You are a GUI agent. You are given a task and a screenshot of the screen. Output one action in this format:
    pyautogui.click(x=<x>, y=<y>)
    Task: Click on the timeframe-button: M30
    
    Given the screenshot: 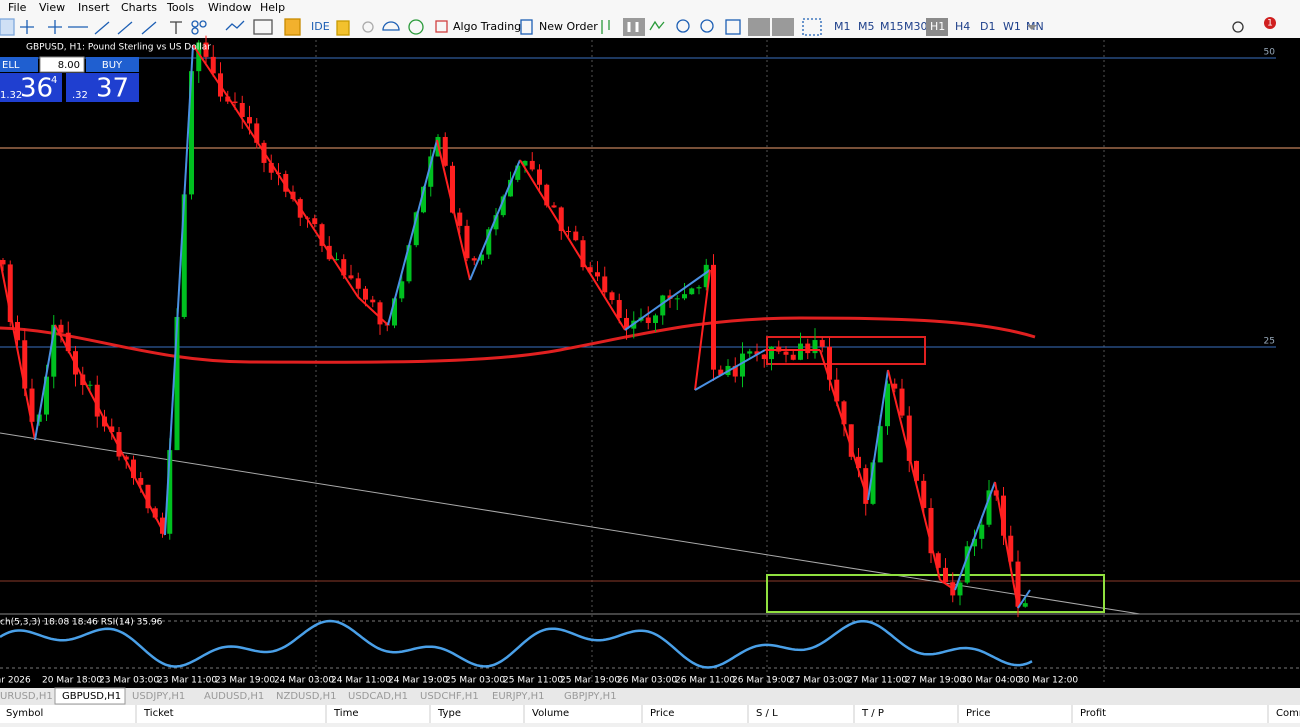 What is the action you would take?
    pyautogui.click(x=916, y=26)
    